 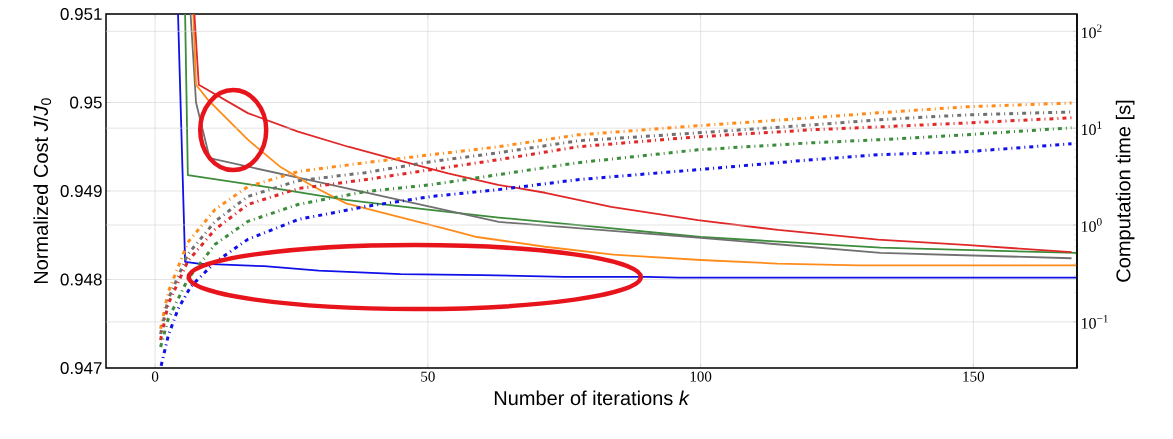 I want to click on y-tick-label: 0.947, so click(x=81, y=368).